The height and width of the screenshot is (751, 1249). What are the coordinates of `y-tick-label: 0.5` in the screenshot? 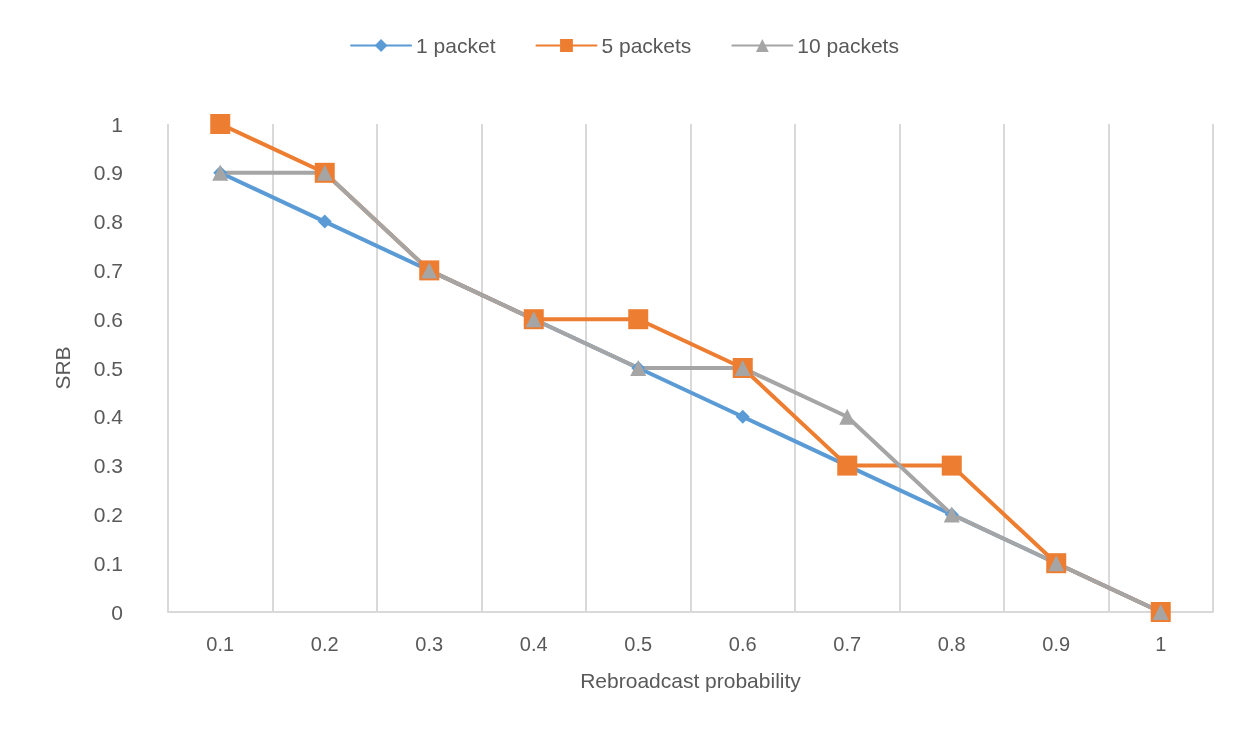 It's located at (108, 368).